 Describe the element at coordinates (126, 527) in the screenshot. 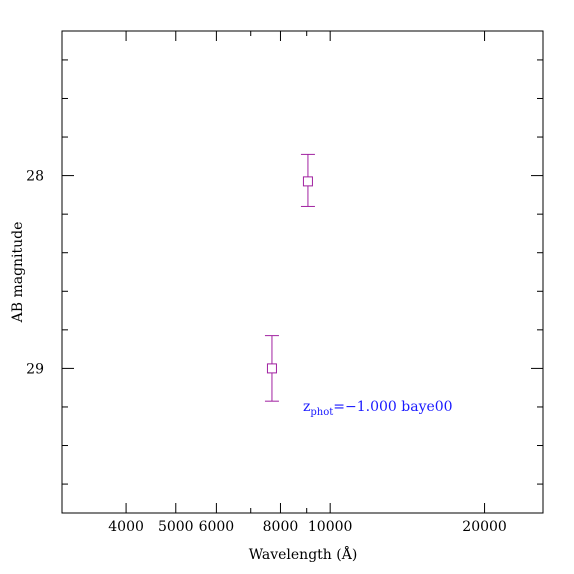

I see `x-tick-label: 4000` at that location.